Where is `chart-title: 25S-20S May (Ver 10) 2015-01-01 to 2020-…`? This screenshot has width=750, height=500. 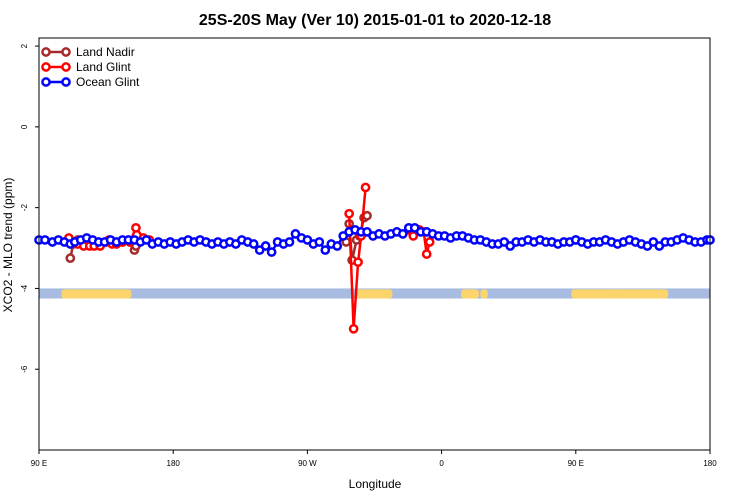
chart-title: 25S-20S May (Ver 10) 2015-01-01 to 2020-… is located at coordinates (375, 20).